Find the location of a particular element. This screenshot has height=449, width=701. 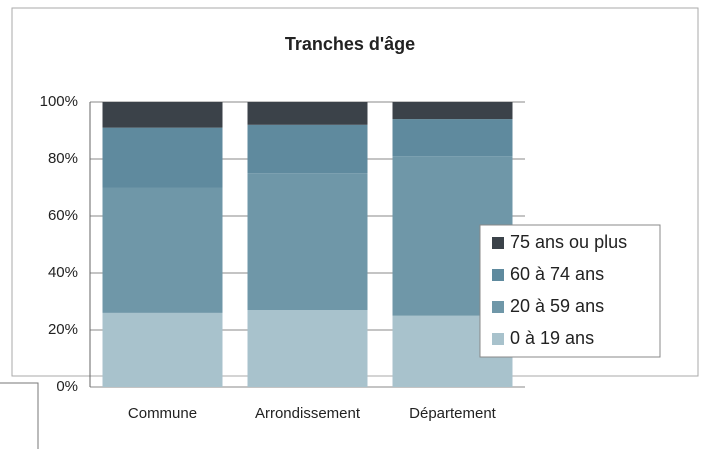

chart-title: Tranches d'âge is located at coordinates (350, 44).